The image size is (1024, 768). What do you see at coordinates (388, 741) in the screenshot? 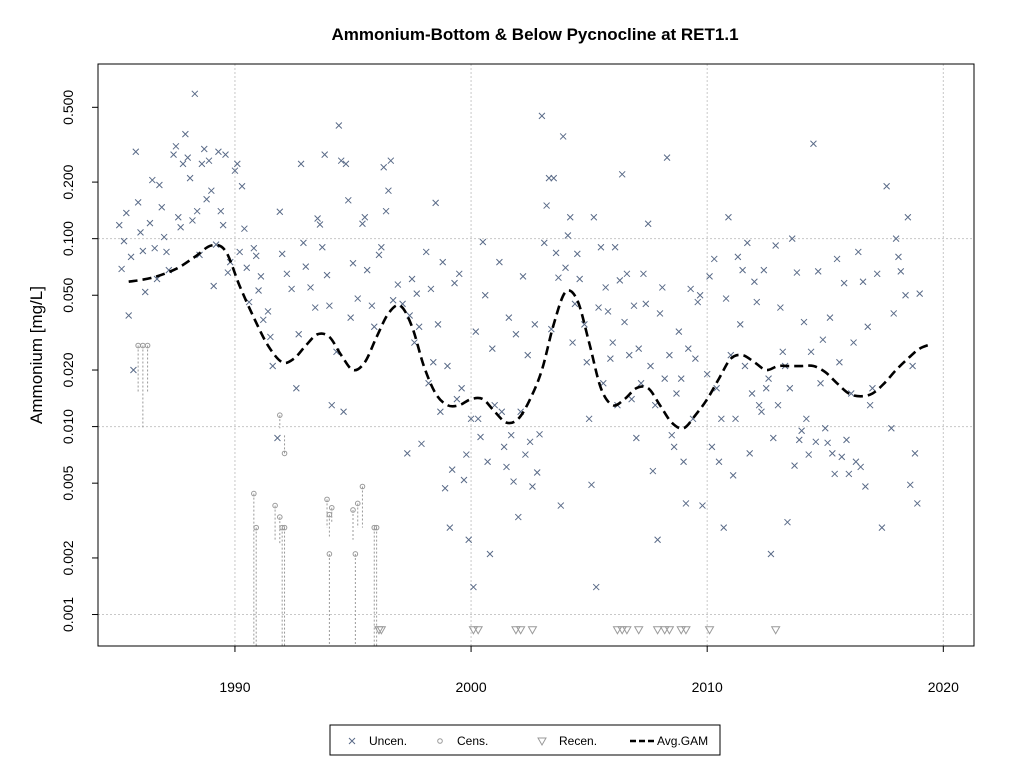
I see `legend-label: Uncen.` at bounding box center [388, 741].